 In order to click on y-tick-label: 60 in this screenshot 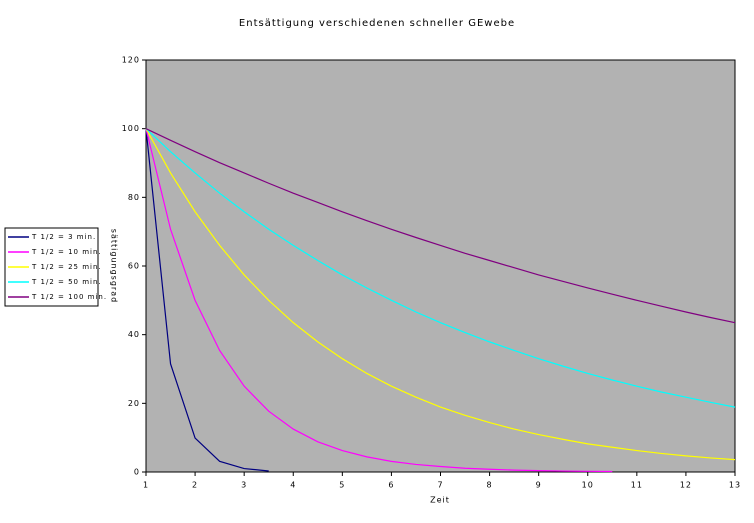, I will do `click(134, 266)`.